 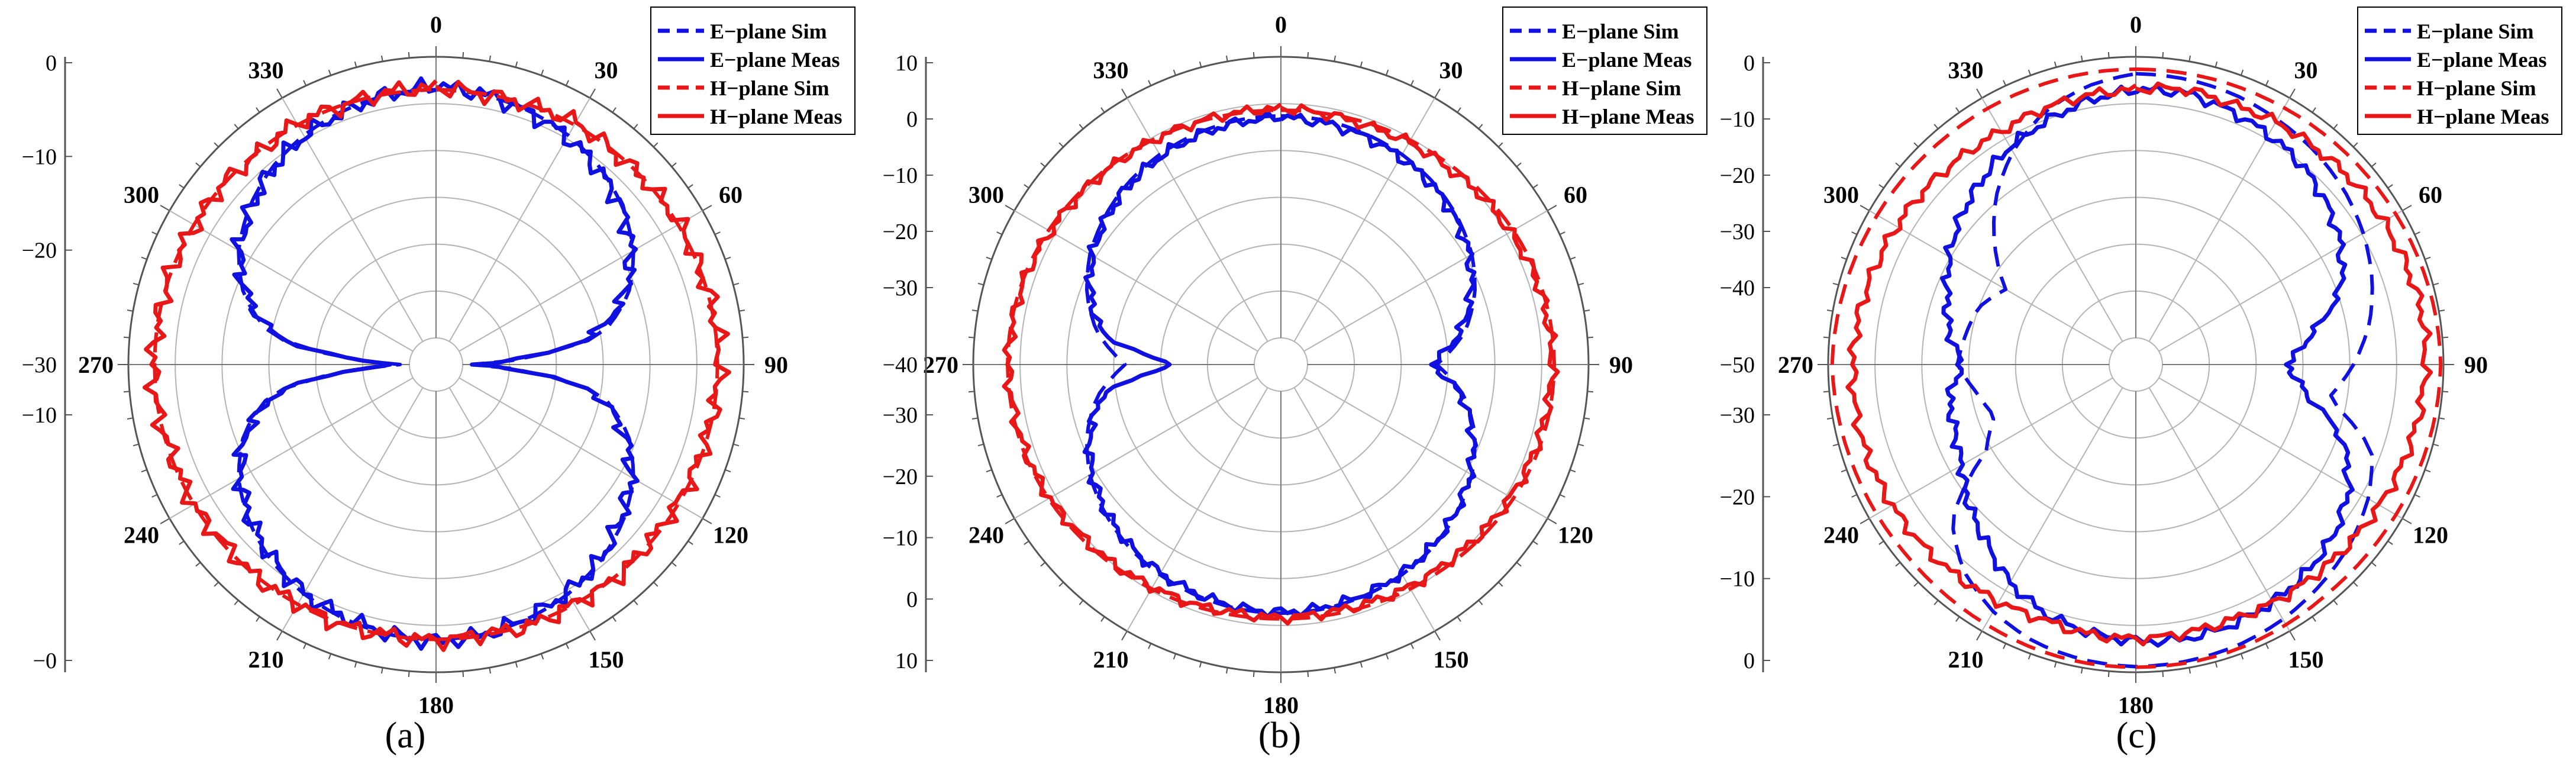 What do you see at coordinates (2136, 735) in the screenshot?
I see `panel-label-c: (c)` at bounding box center [2136, 735].